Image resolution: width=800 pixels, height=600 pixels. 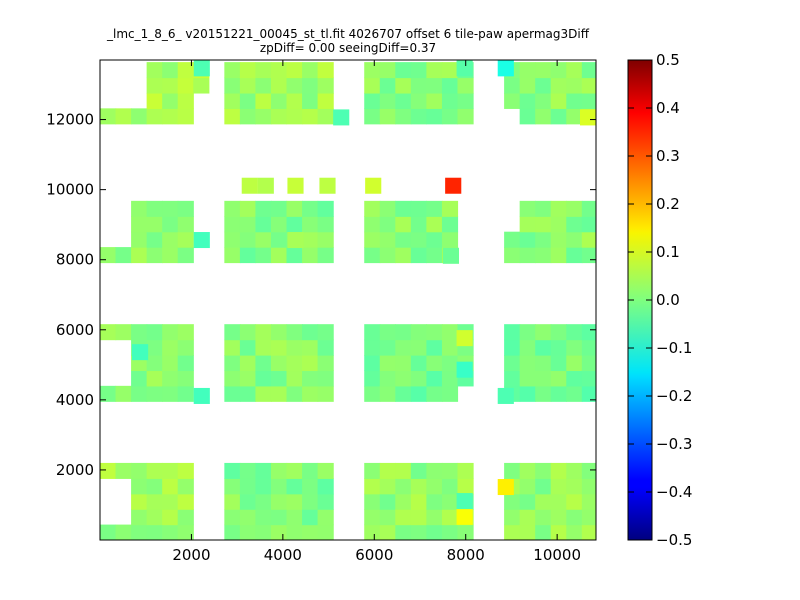 What do you see at coordinates (374, 555) in the screenshot?
I see `x-tick-label: 6000` at bounding box center [374, 555].